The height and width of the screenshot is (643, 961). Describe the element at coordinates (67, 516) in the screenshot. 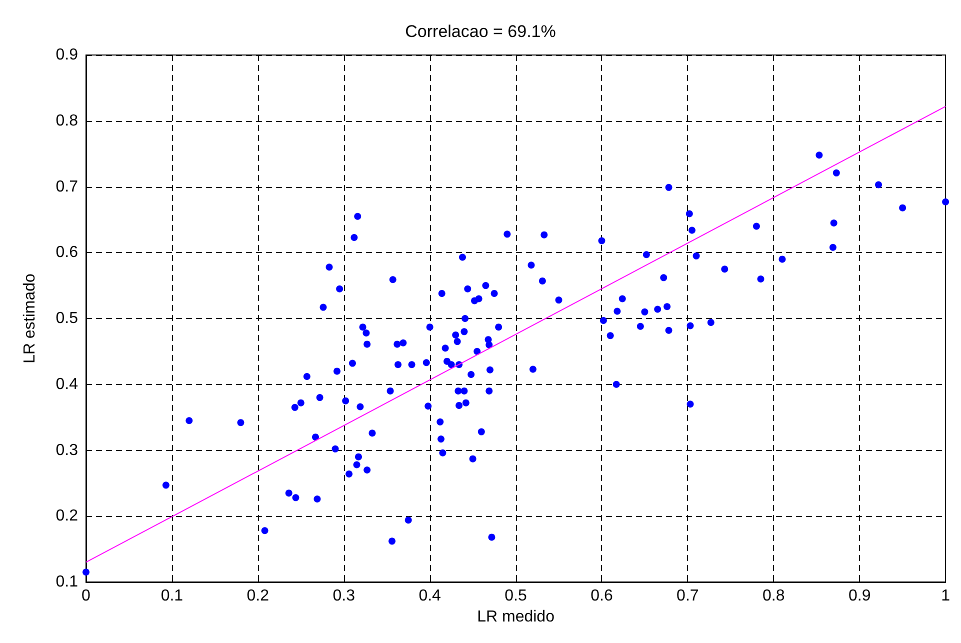

I see `y-tick-label: 0.2` at that location.